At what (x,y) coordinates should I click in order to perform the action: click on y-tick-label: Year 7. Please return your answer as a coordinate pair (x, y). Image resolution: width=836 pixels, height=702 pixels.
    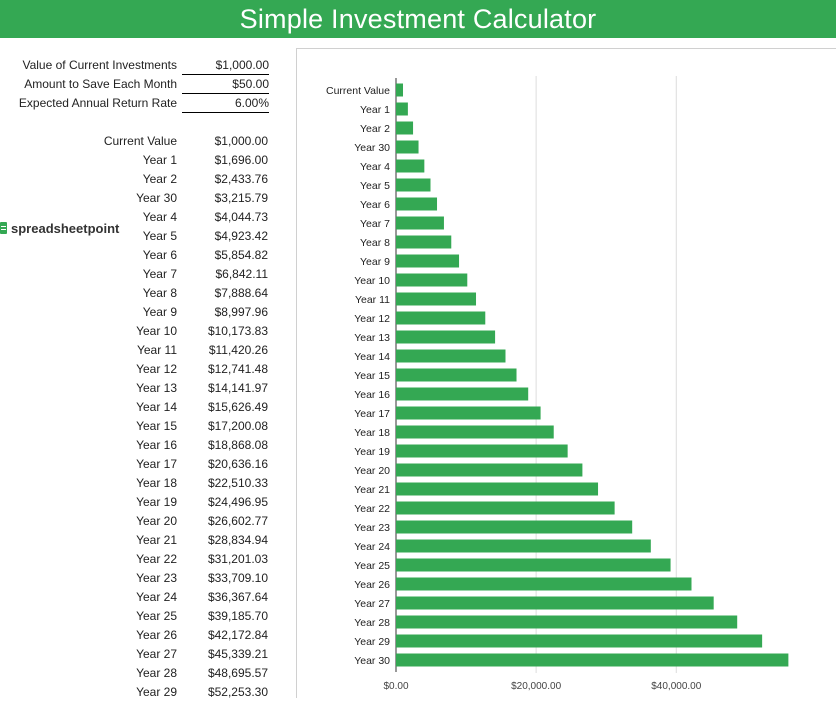
    Looking at the image, I should click on (375, 224).